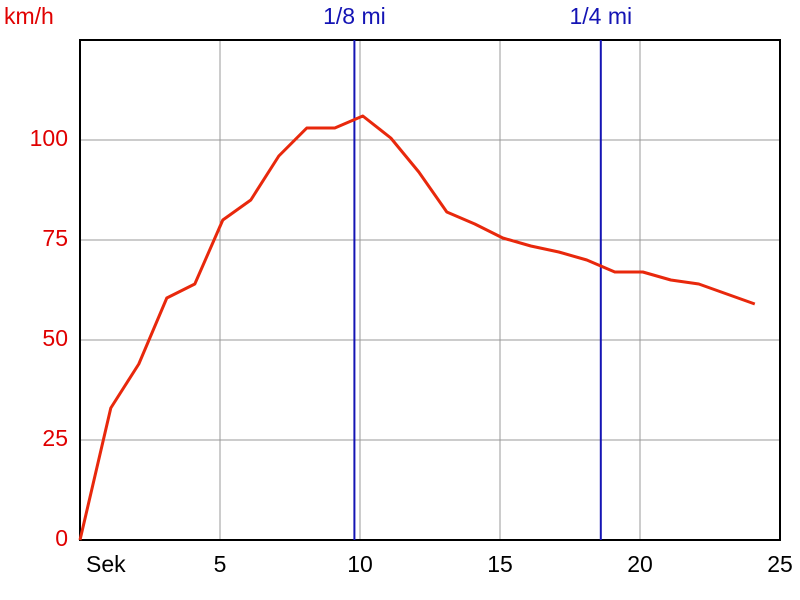  I want to click on x-tick-label: 10, so click(360, 564).